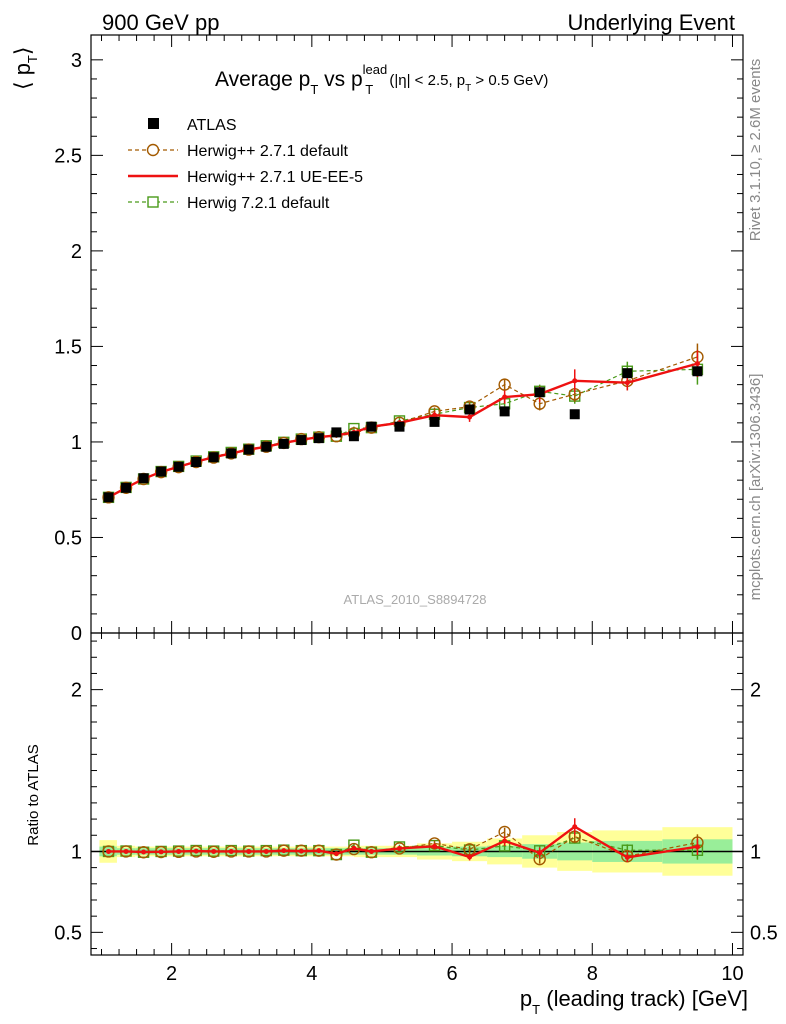  Describe the element at coordinates (755, 487) in the screenshot. I see `side-label-mcplots: mcplots.cern.ch [arXiv:1306.3436]` at that location.